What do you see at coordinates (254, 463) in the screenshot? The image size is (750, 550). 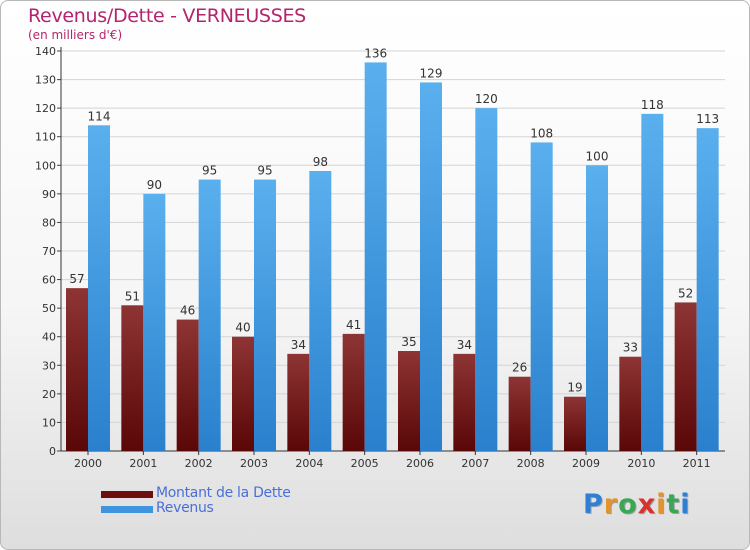 I see `x-tick-label: 2003` at bounding box center [254, 463].